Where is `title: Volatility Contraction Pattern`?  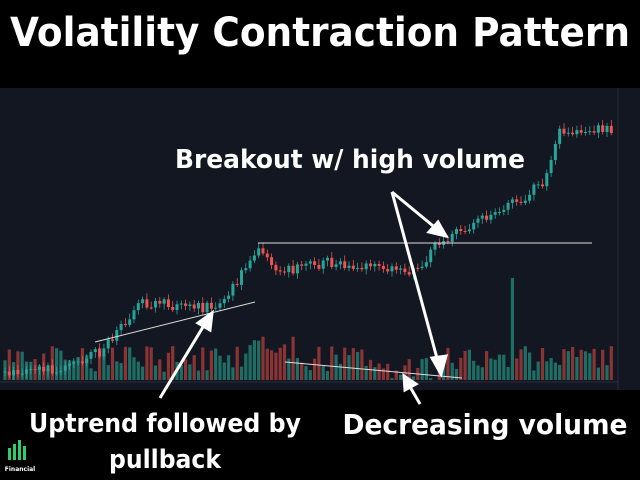 title: Volatility Contraction Pattern is located at coordinates (320, 33).